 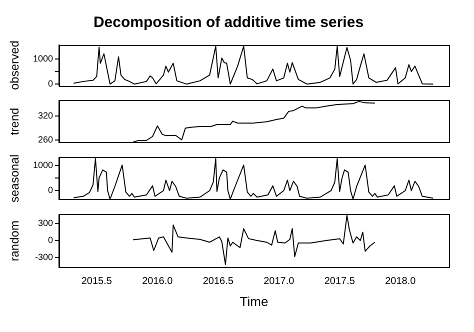 What do you see at coordinates (96, 282) in the screenshot?
I see `x-tick-label: 2015.5` at bounding box center [96, 282].